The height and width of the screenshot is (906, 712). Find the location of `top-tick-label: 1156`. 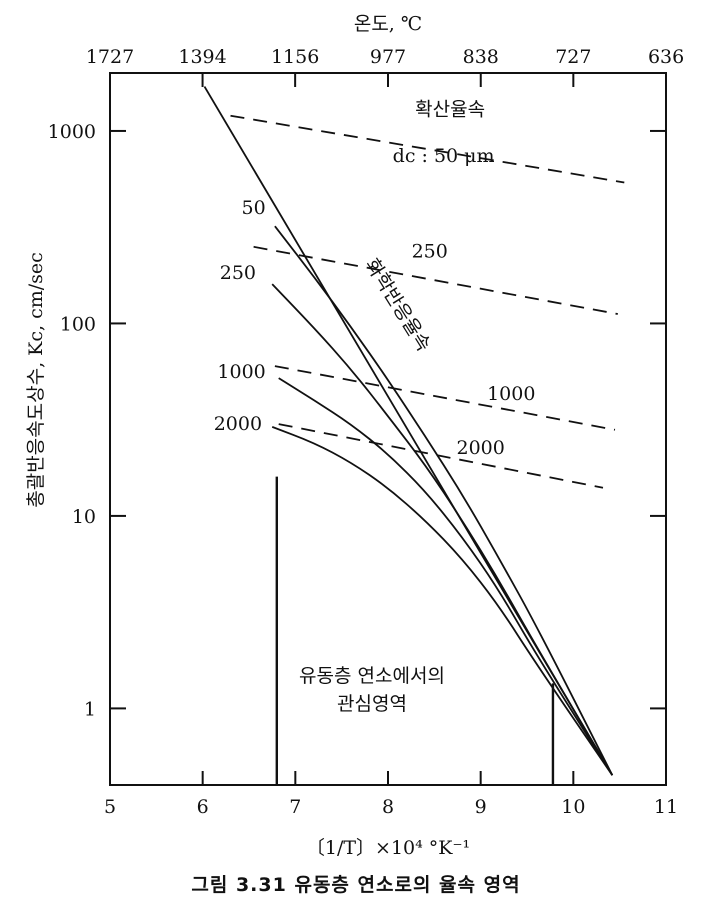

top-tick-label: 1156 is located at coordinates (295, 57).